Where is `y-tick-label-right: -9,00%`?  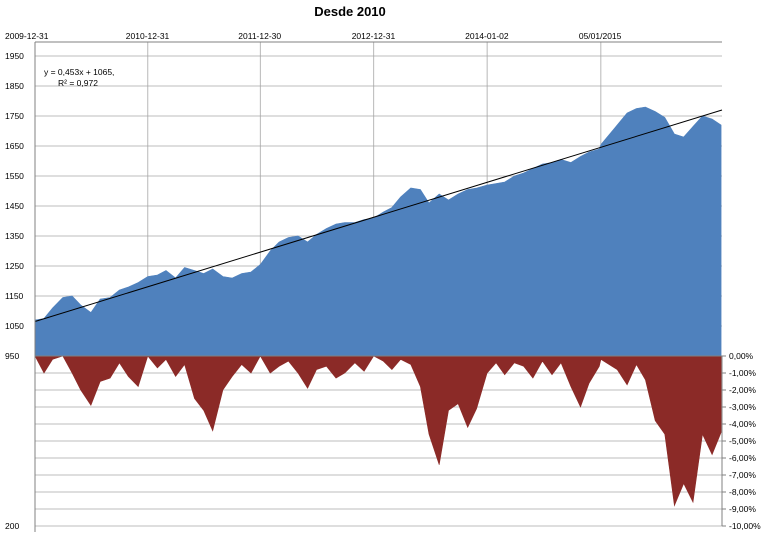 y-tick-label-right: -9,00% is located at coordinates (742, 509).